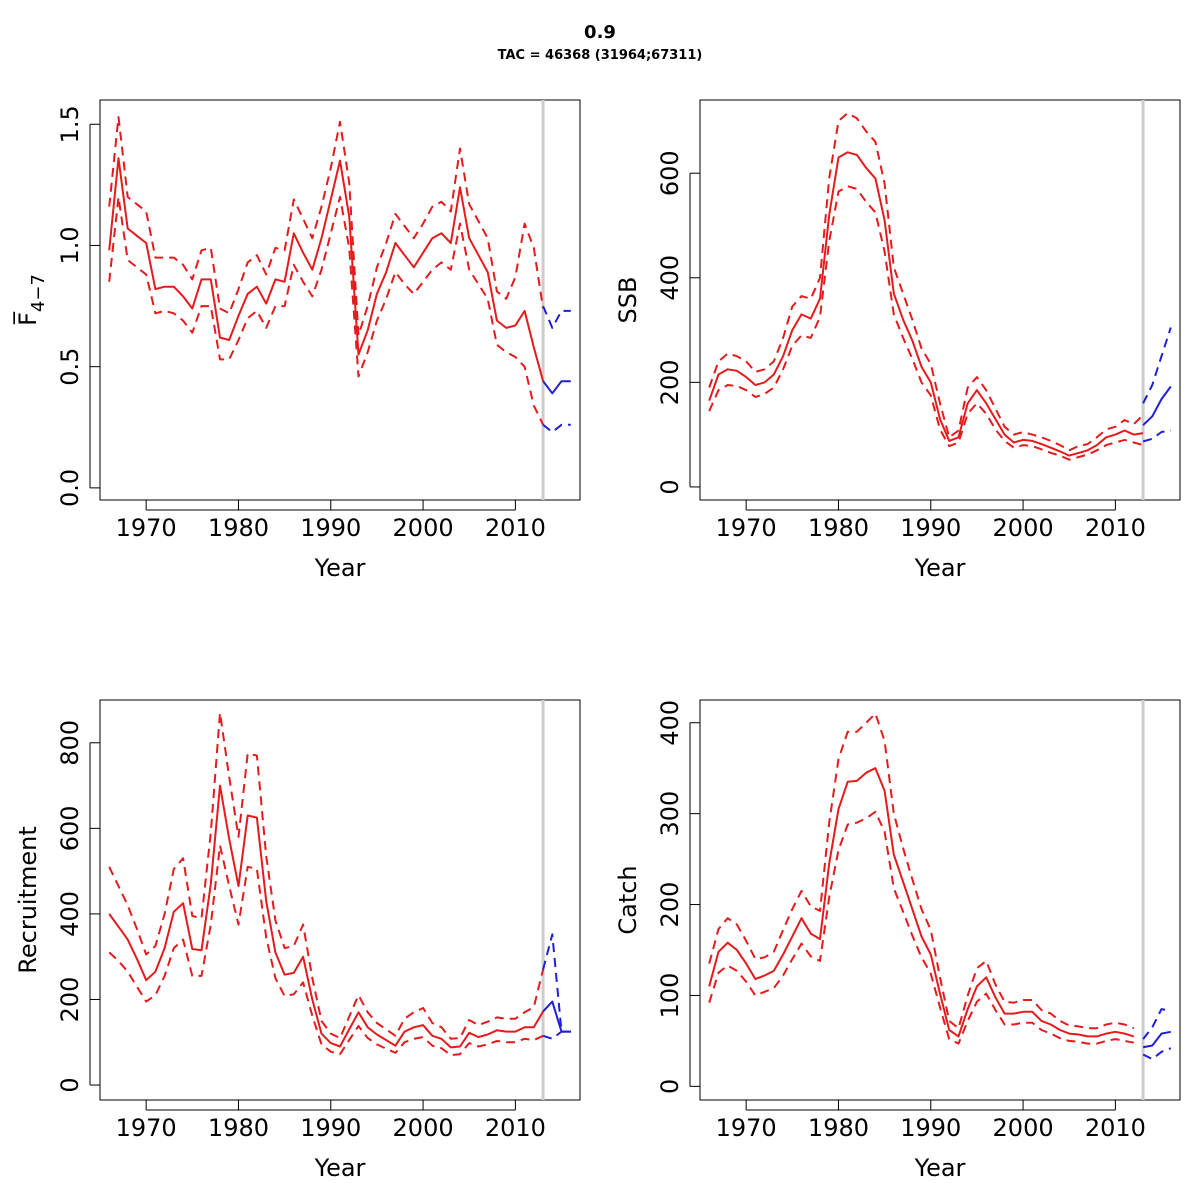  What do you see at coordinates (670, 996) in the screenshot?
I see `y-tick-label: 100` at bounding box center [670, 996].